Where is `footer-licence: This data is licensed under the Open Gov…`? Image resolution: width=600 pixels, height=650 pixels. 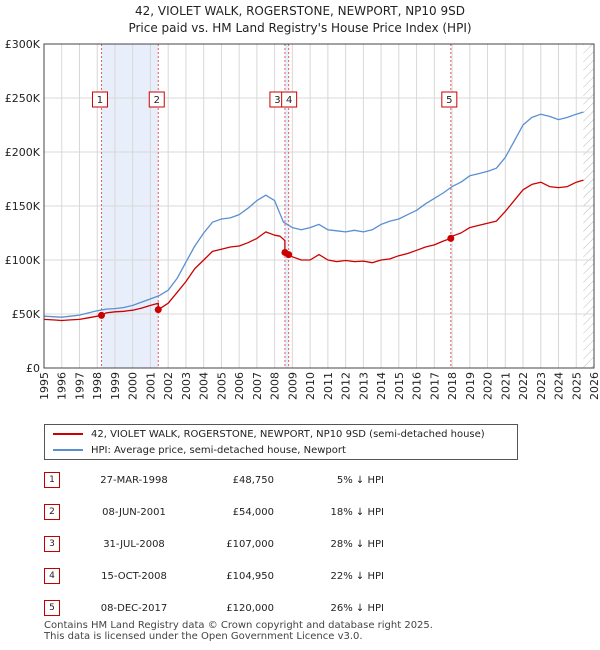 footer-licence: This data is licensed under the Open Gov… is located at coordinates (203, 636).